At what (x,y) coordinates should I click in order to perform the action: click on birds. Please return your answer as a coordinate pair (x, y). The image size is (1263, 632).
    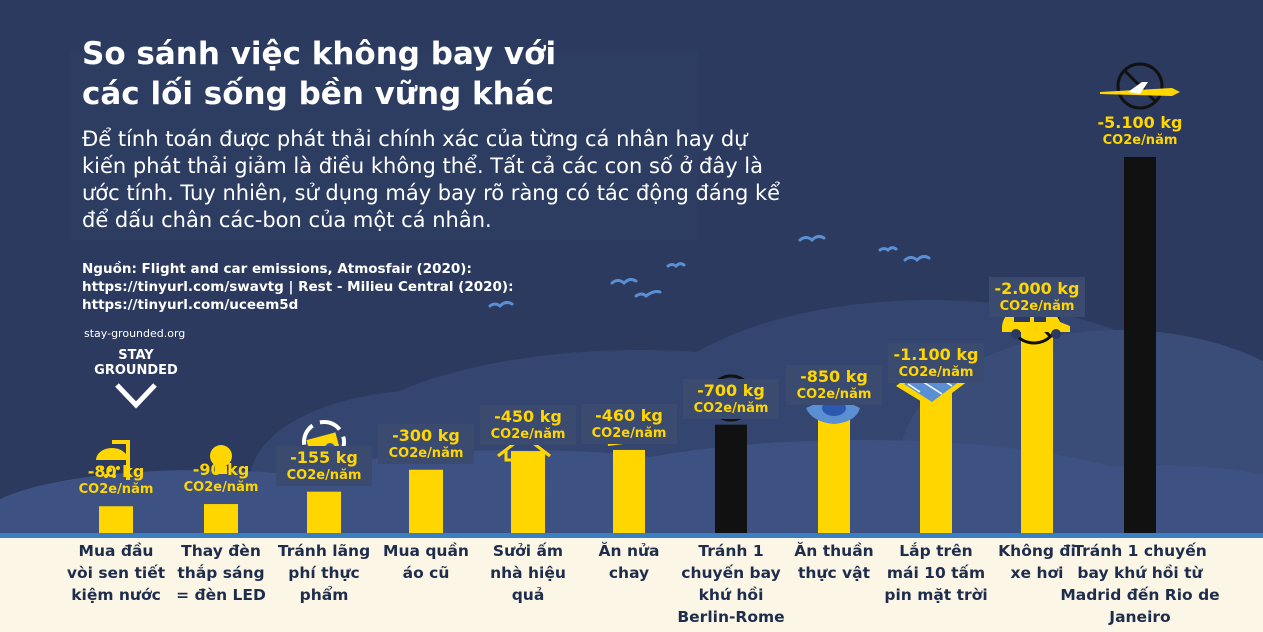
    Looking at the image, I should click on (709, 271).